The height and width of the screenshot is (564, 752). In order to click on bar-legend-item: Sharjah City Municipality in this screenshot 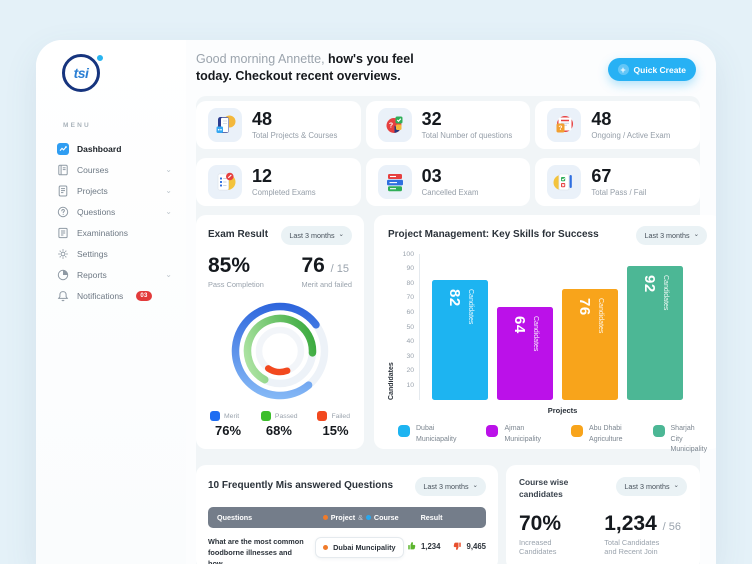, I will do `click(680, 440)`.